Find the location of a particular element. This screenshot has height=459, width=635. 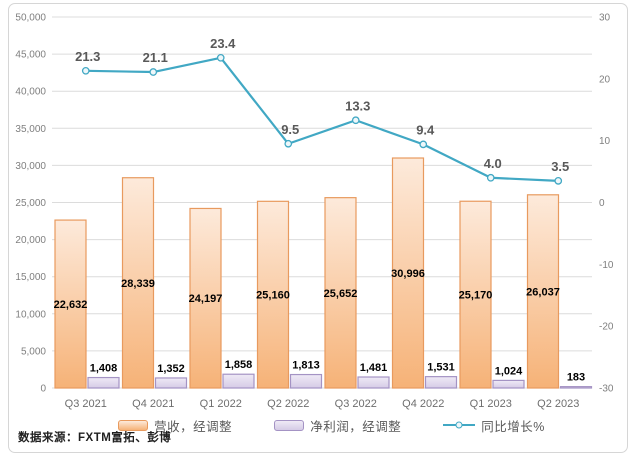

revenue-value-label: 22,632 is located at coordinates (71, 305).